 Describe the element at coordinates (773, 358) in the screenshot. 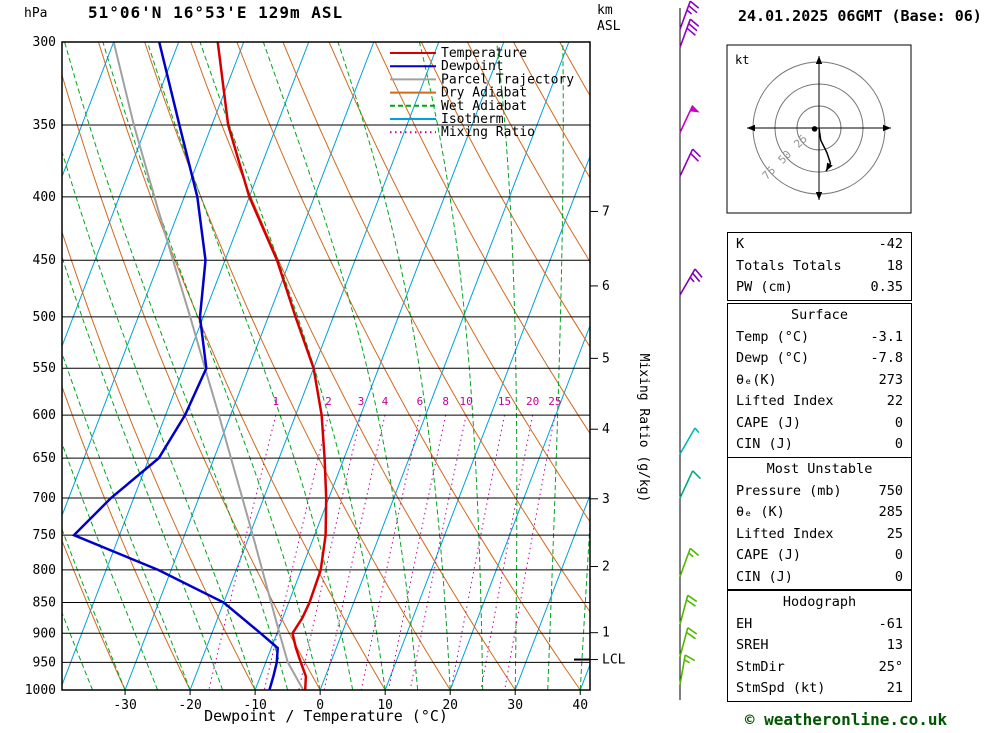

I see `table-row-label: Dewp (°C)` at that location.